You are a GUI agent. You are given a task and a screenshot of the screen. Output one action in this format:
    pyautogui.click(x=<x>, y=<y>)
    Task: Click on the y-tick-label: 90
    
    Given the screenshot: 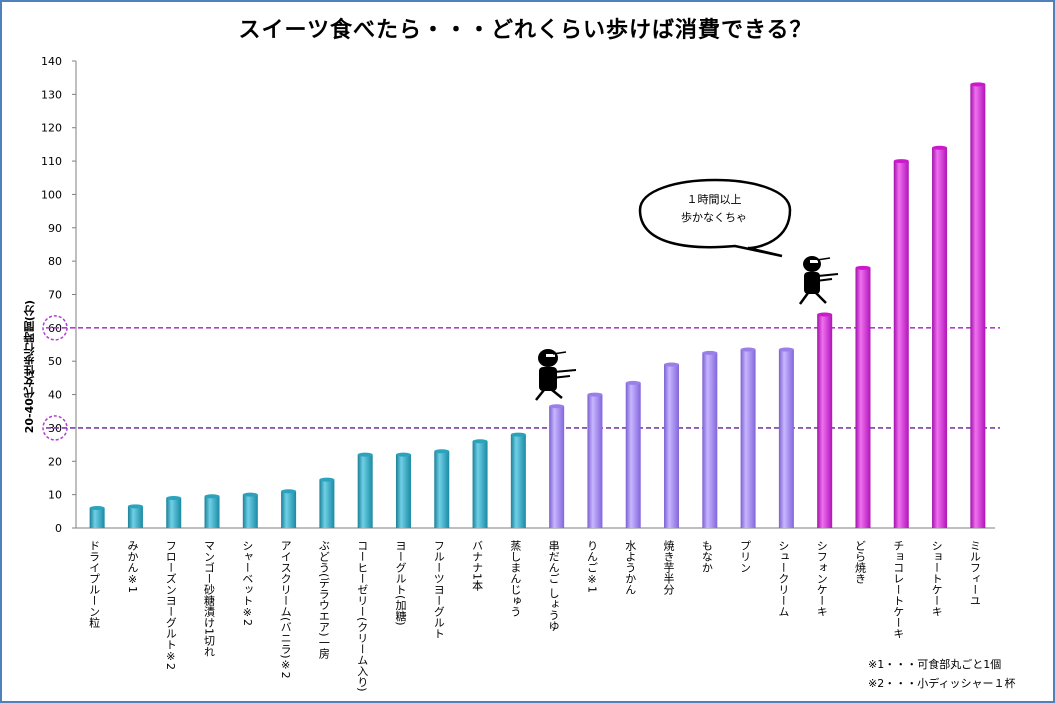 What is the action you would take?
    pyautogui.click(x=55, y=228)
    